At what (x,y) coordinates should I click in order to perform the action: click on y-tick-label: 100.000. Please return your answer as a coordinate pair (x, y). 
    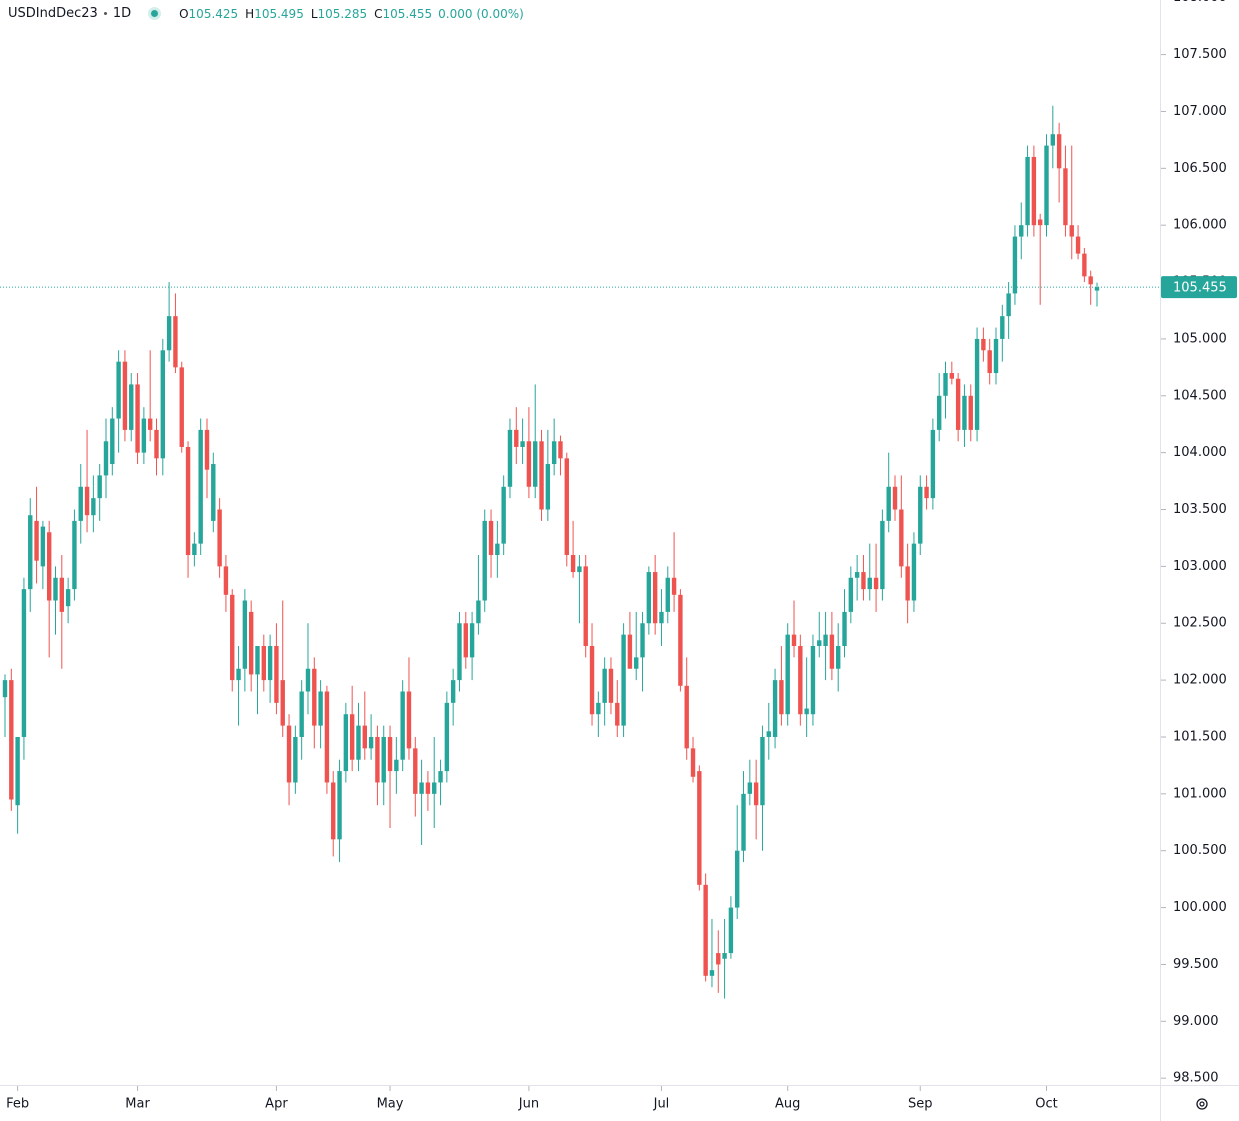
    Looking at the image, I should click on (1200, 907).